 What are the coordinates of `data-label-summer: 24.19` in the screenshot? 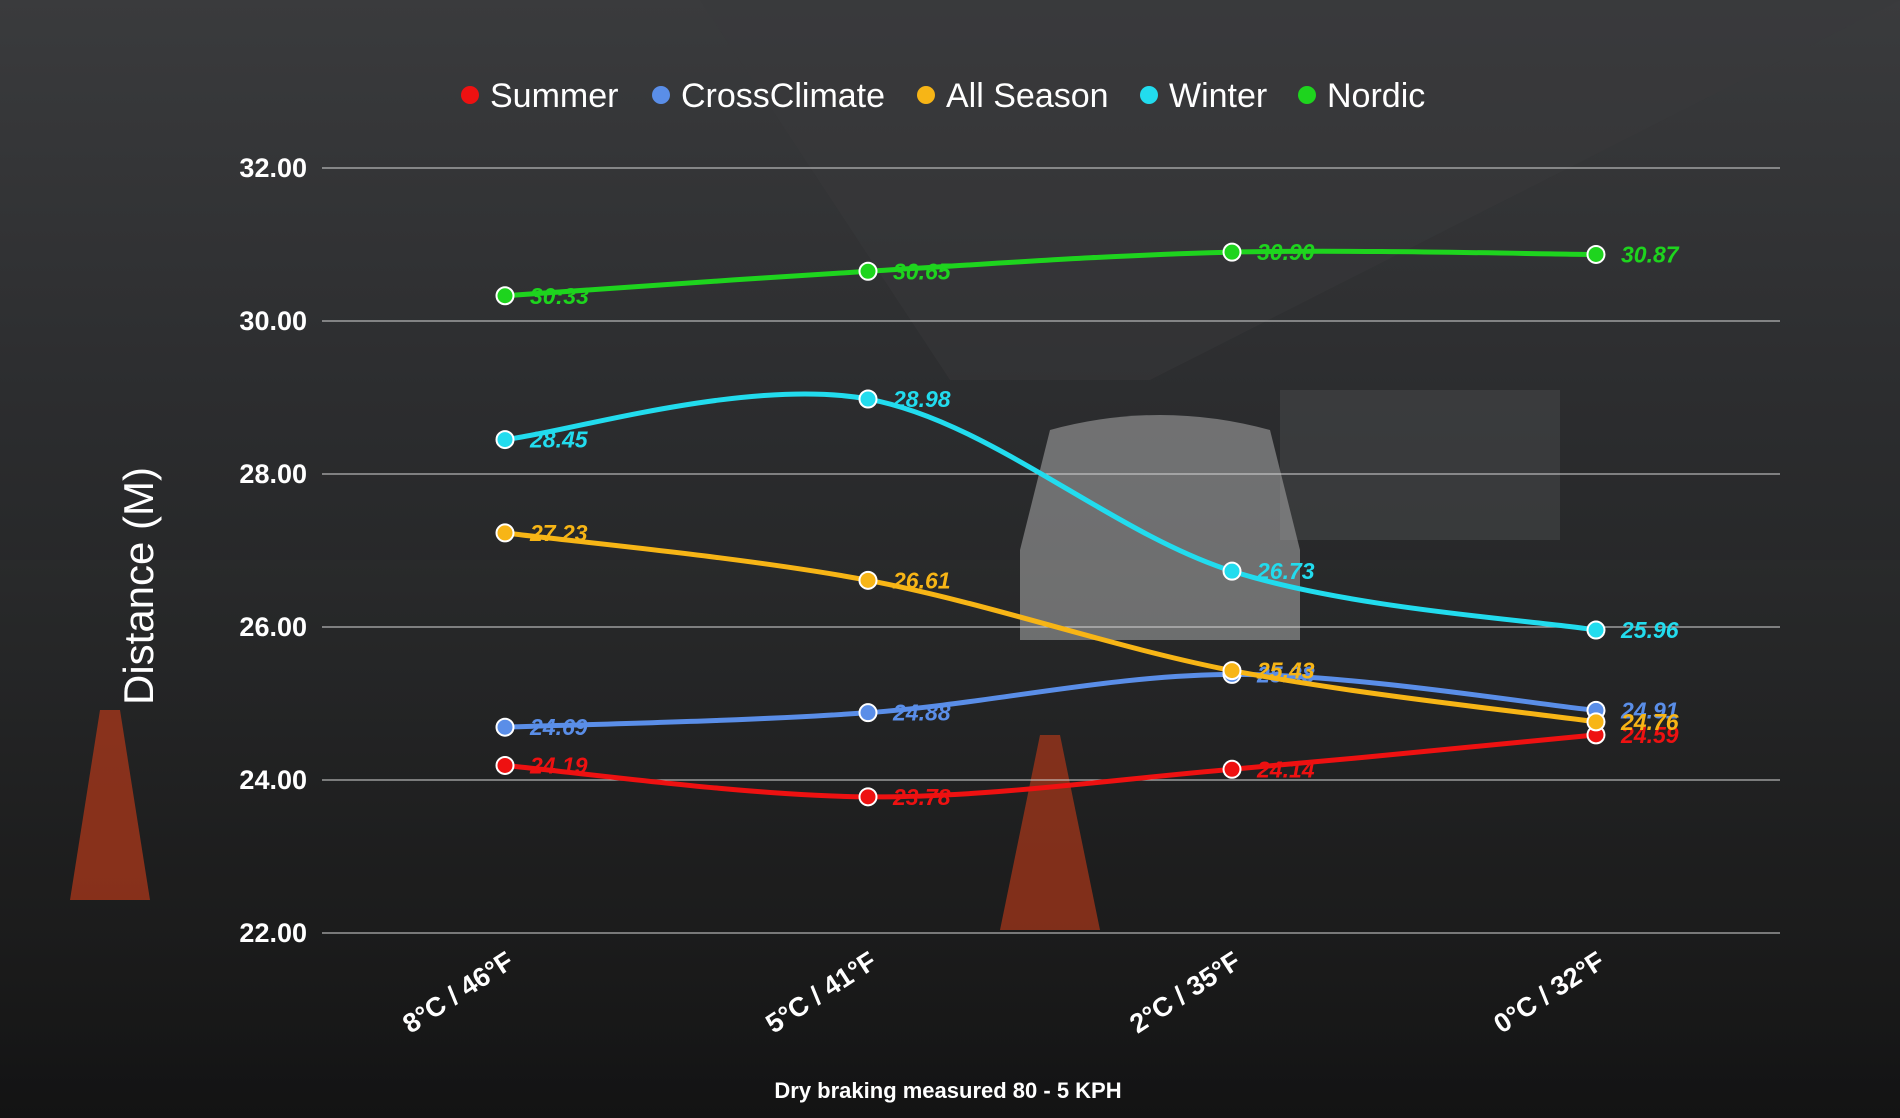 It's located at (558, 765).